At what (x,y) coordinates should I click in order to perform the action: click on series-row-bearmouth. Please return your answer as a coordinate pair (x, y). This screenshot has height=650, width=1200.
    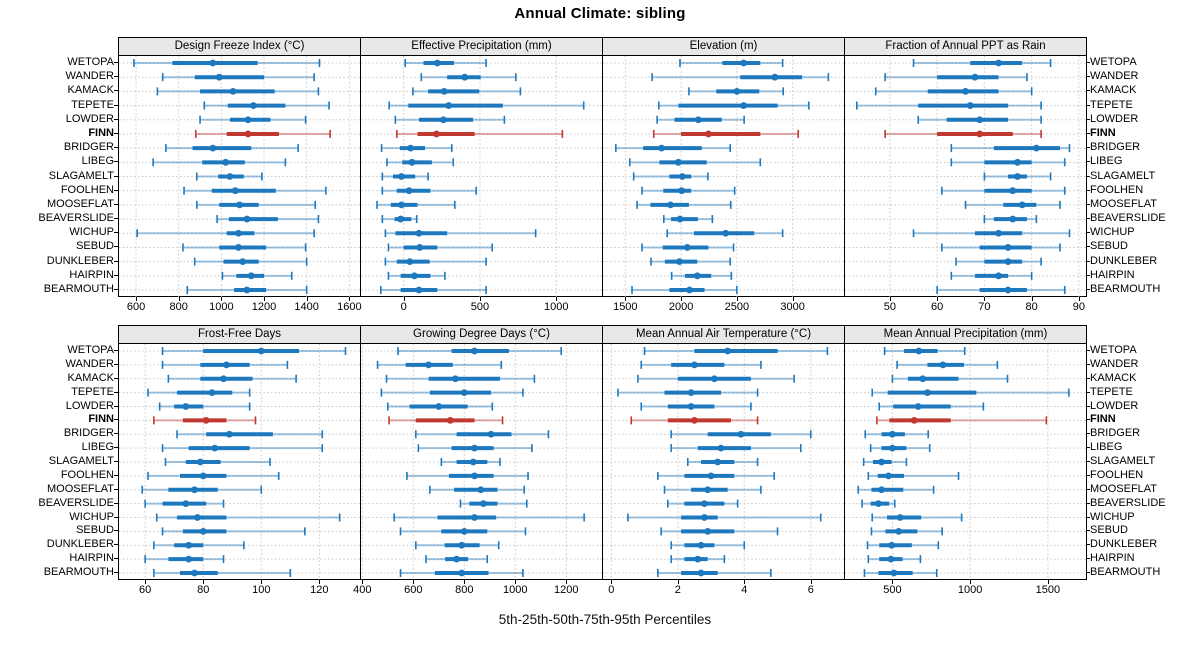
    Looking at the image, I should click on (433, 290).